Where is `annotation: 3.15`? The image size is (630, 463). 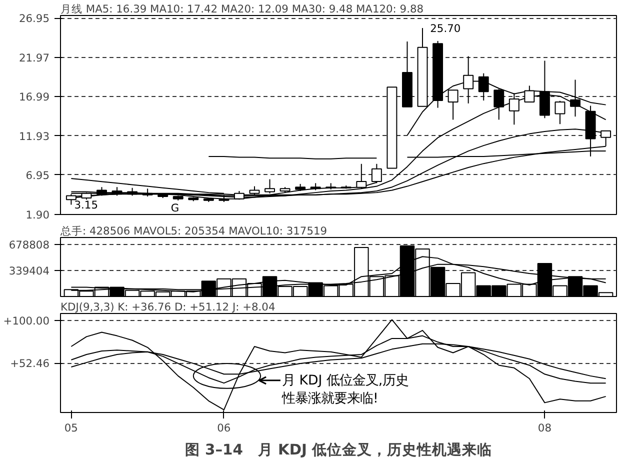
annotation: 3.15 is located at coordinates (86, 205).